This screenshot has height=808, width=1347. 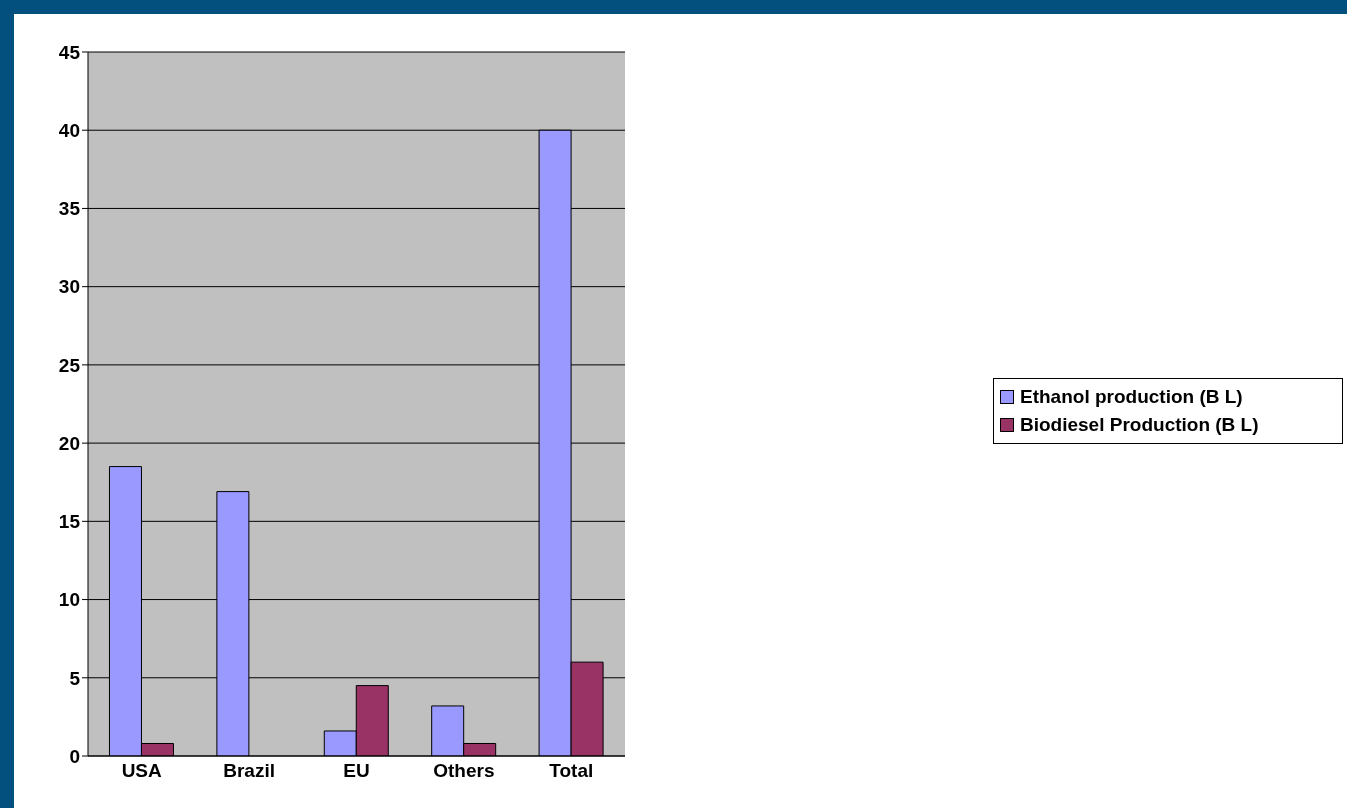 What do you see at coordinates (249, 771) in the screenshot?
I see `x-tick-label: Brazil` at bounding box center [249, 771].